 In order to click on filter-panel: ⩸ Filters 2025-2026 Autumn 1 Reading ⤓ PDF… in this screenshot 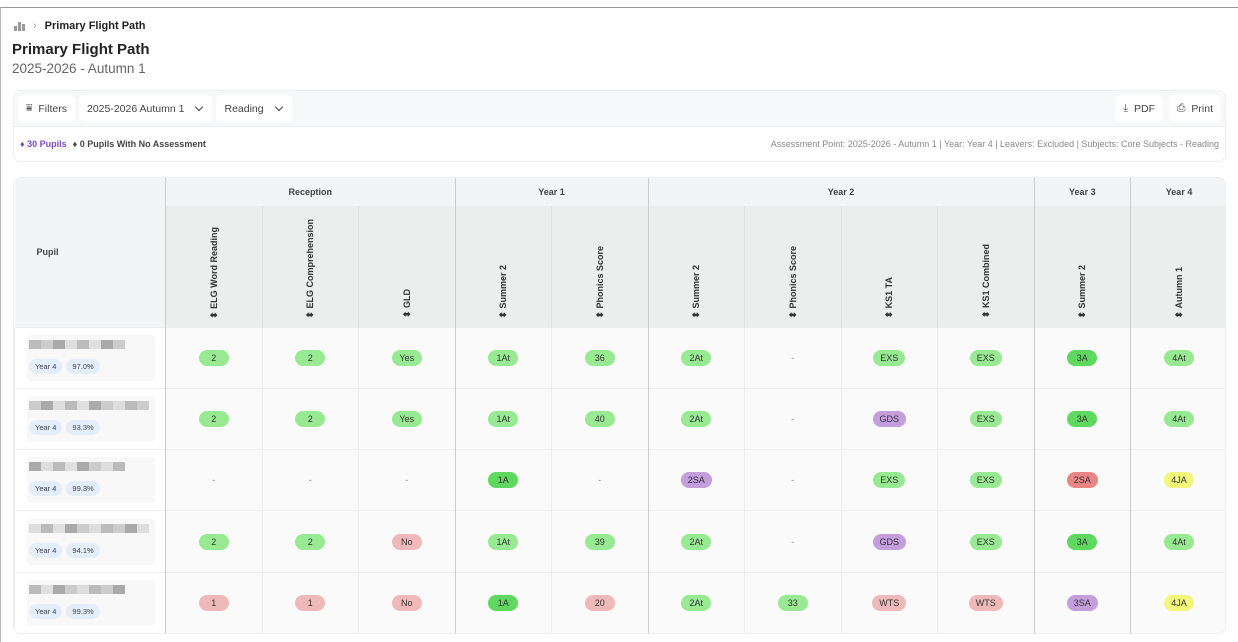, I will do `click(619, 126)`.